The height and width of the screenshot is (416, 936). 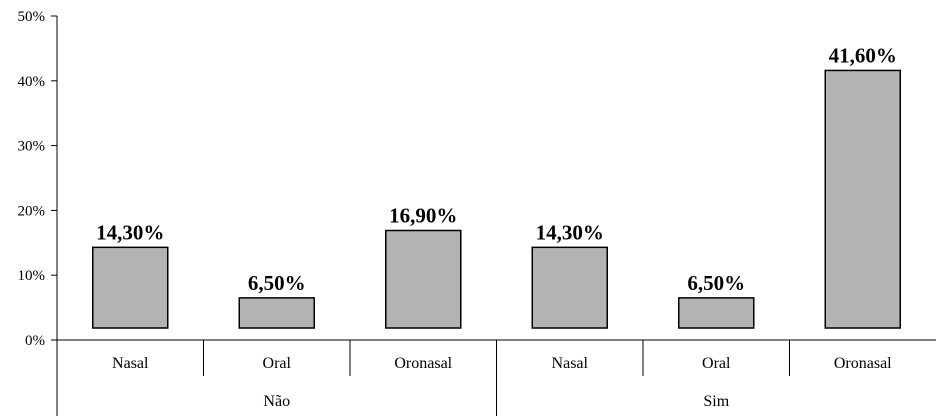 I want to click on y-tick-label: 20%, so click(x=32, y=211).